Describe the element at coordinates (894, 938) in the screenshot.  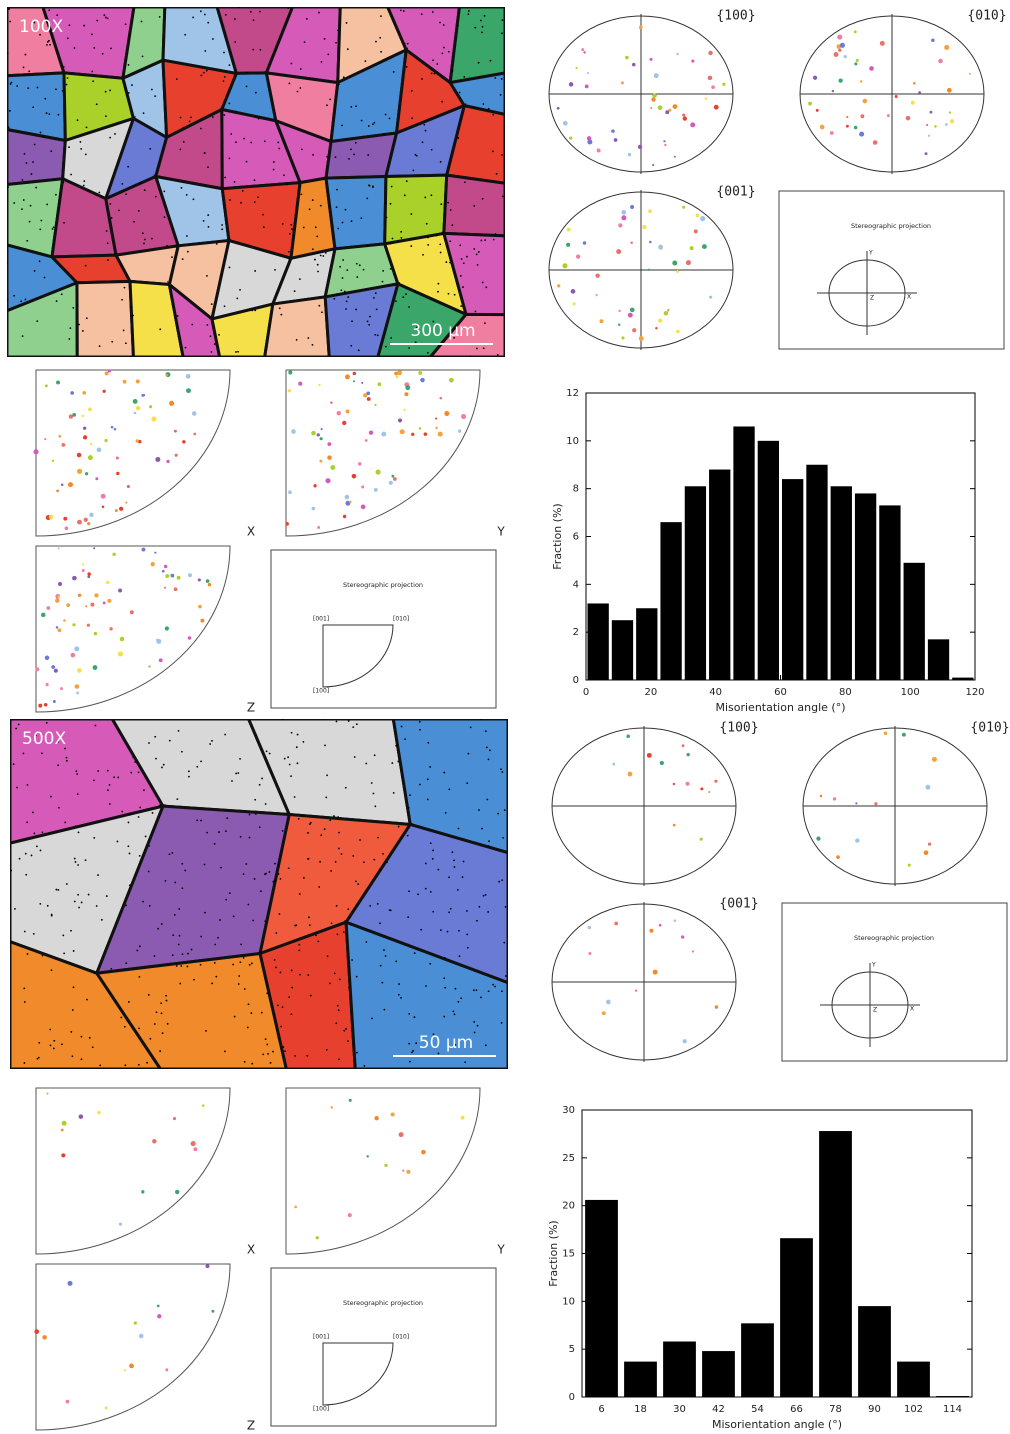
I see `projection-key-title: Stereographic projection` at that location.